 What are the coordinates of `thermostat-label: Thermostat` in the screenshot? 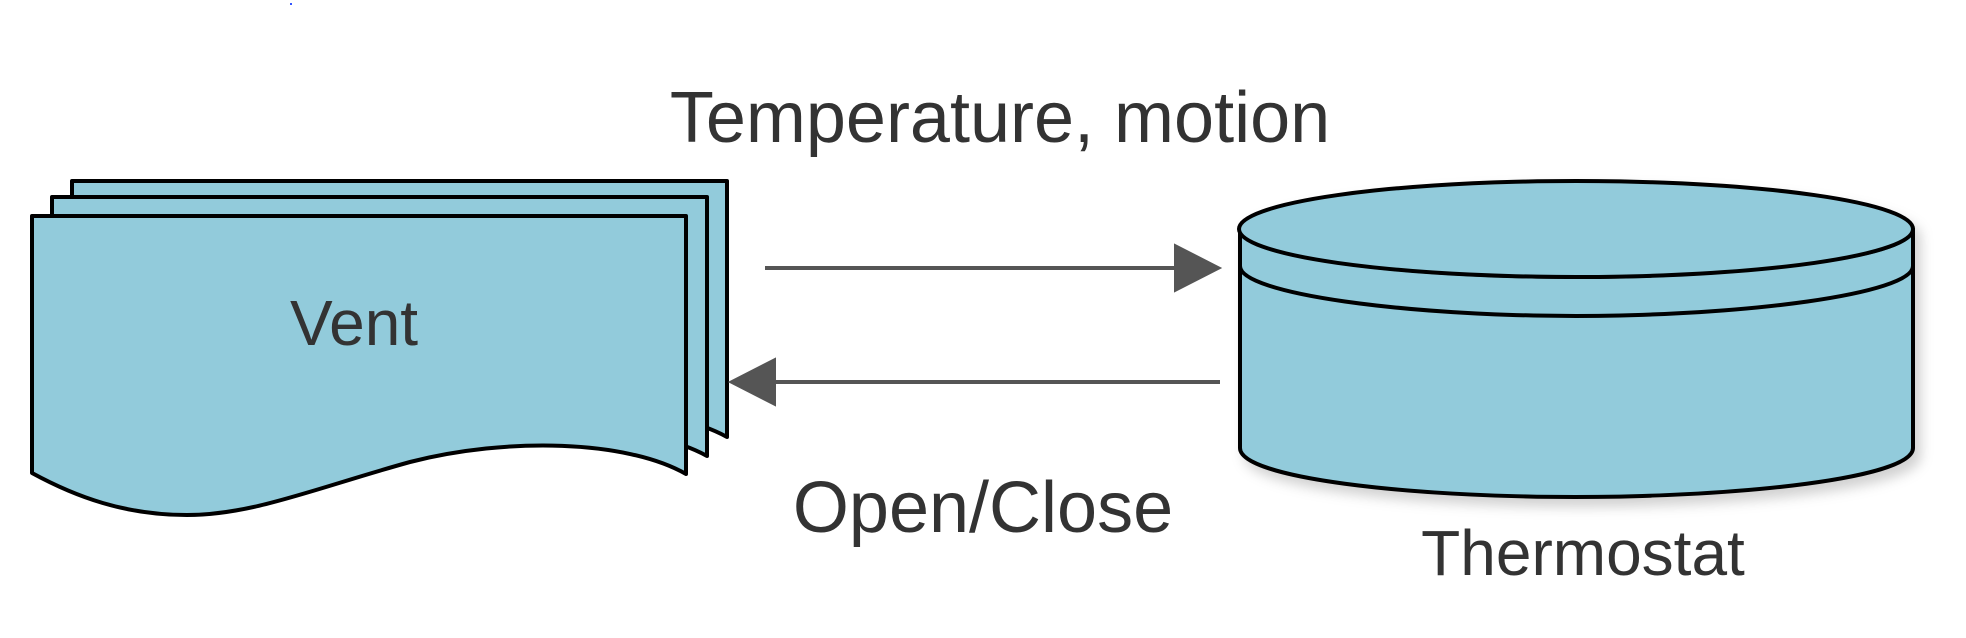 It's located at (1583, 553).